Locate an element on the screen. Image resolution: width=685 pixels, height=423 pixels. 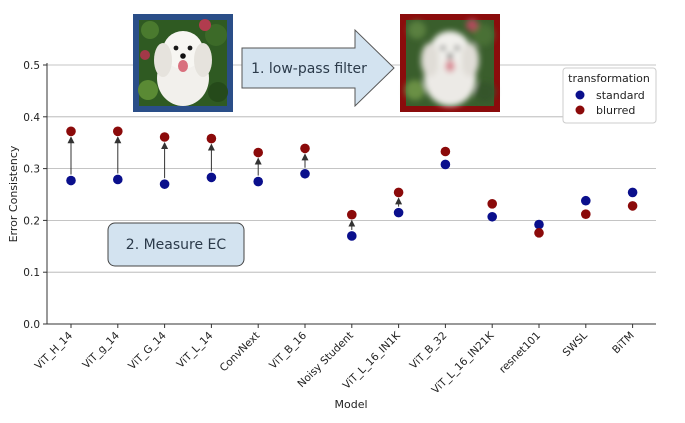
legend: transformation standard blurred is located at coordinates (609, 95).